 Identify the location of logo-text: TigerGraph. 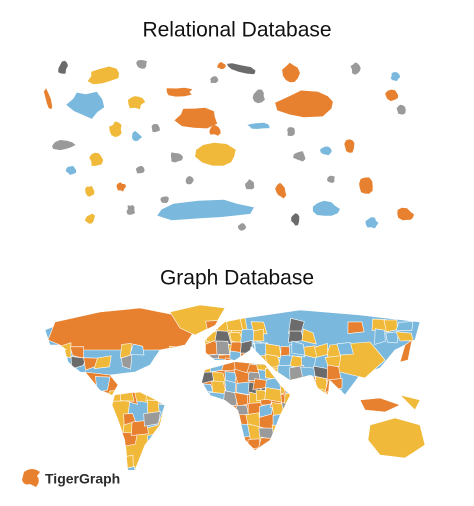
(82, 479).